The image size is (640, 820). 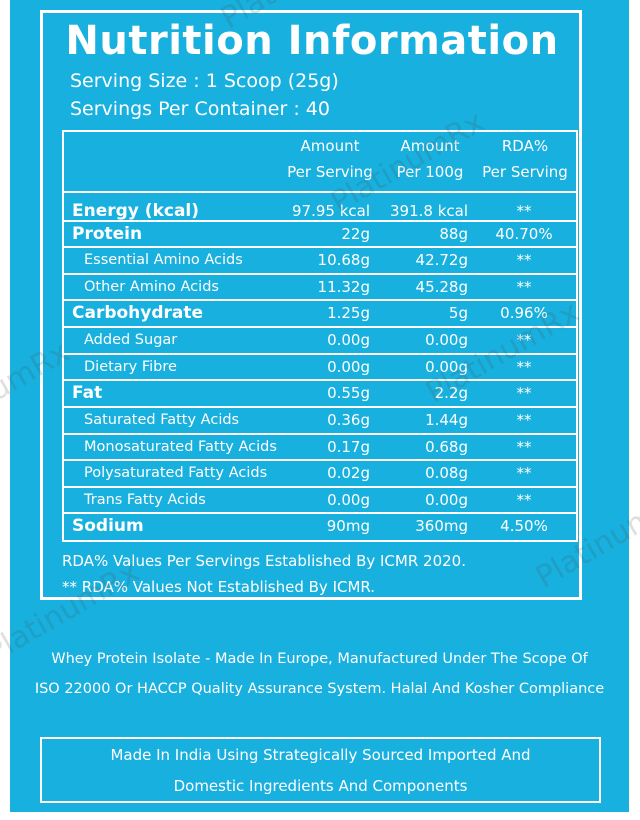 I want to click on amount-per-serving: 10.68g, so click(x=343, y=260).